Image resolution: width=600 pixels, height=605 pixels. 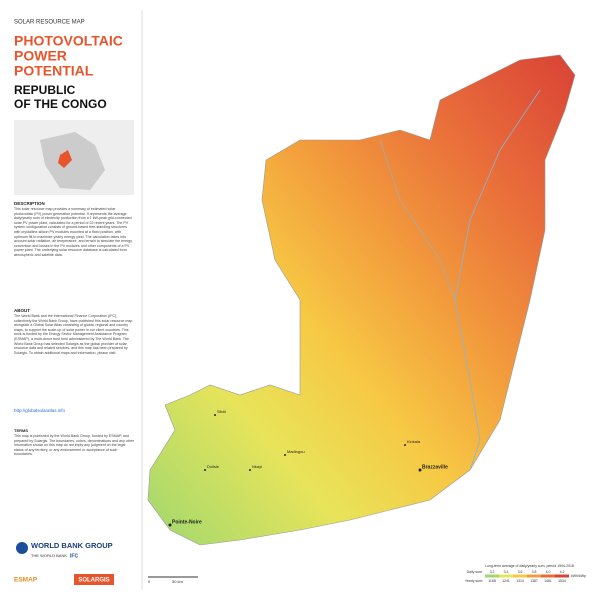 I want to click on section-heading: ABOUT, so click(x=22, y=310).